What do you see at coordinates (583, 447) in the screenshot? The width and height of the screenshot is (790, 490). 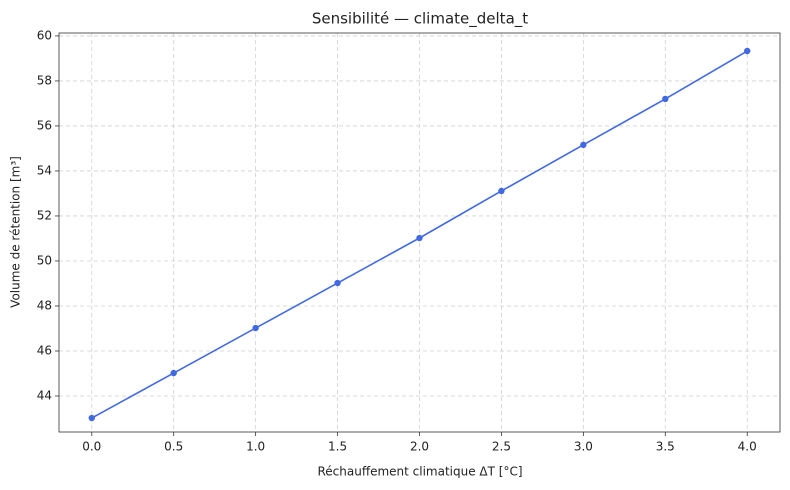 I see `x-tick-label: 3.0` at bounding box center [583, 447].